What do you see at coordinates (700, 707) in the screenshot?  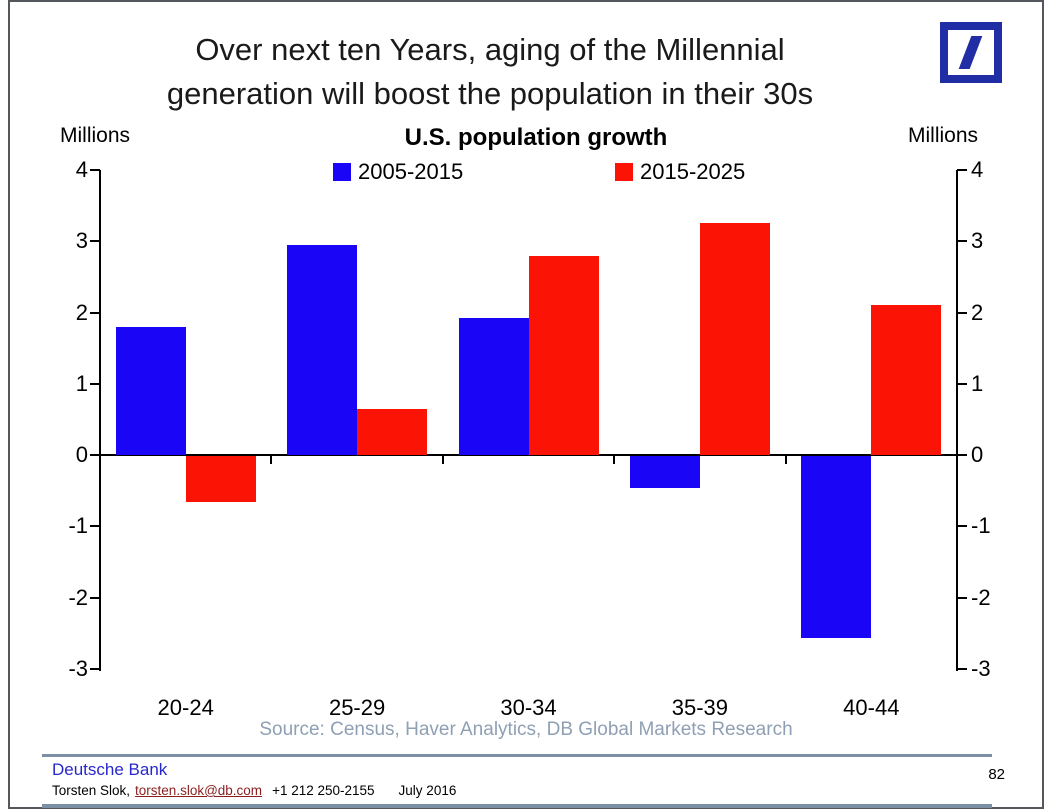 I see `x-category-label: 35-39` at bounding box center [700, 707].